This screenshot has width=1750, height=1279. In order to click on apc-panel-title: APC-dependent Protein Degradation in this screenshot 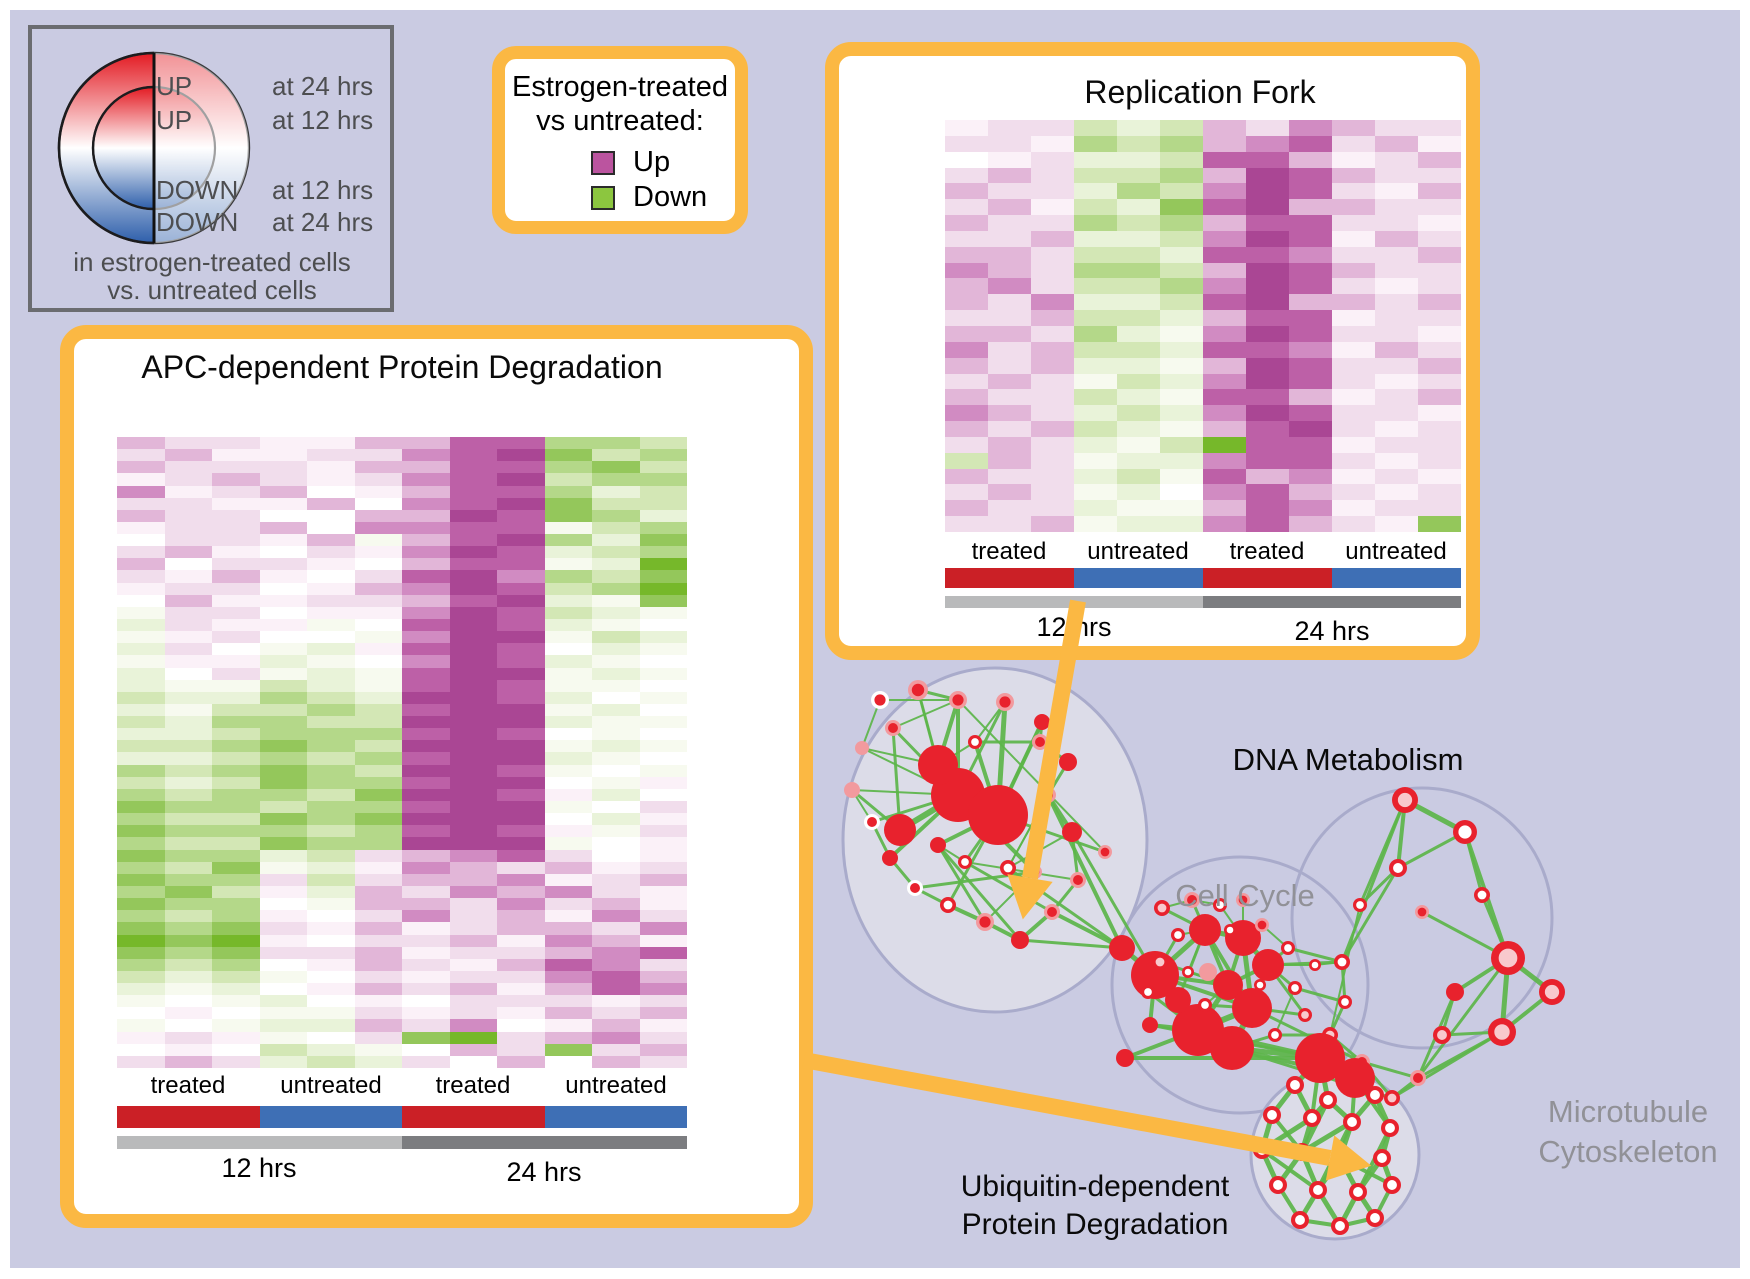, I will do `click(402, 367)`.